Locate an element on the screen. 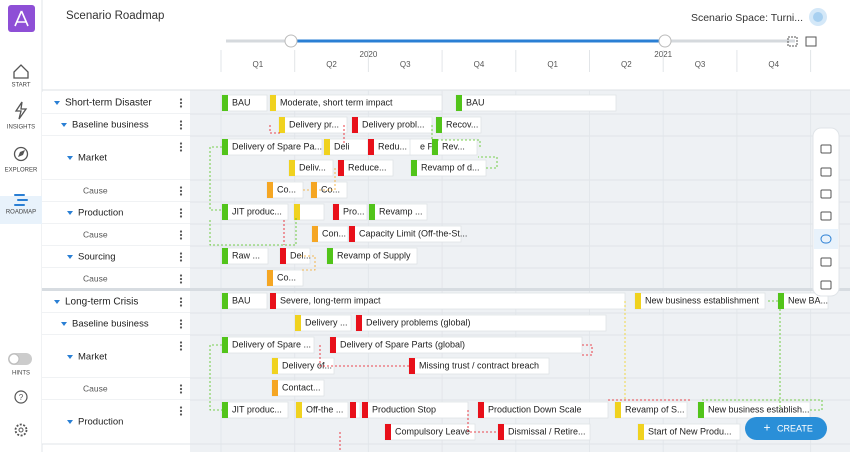 The image size is (850, 452). slider-knob-end is located at coordinates (665, 41).